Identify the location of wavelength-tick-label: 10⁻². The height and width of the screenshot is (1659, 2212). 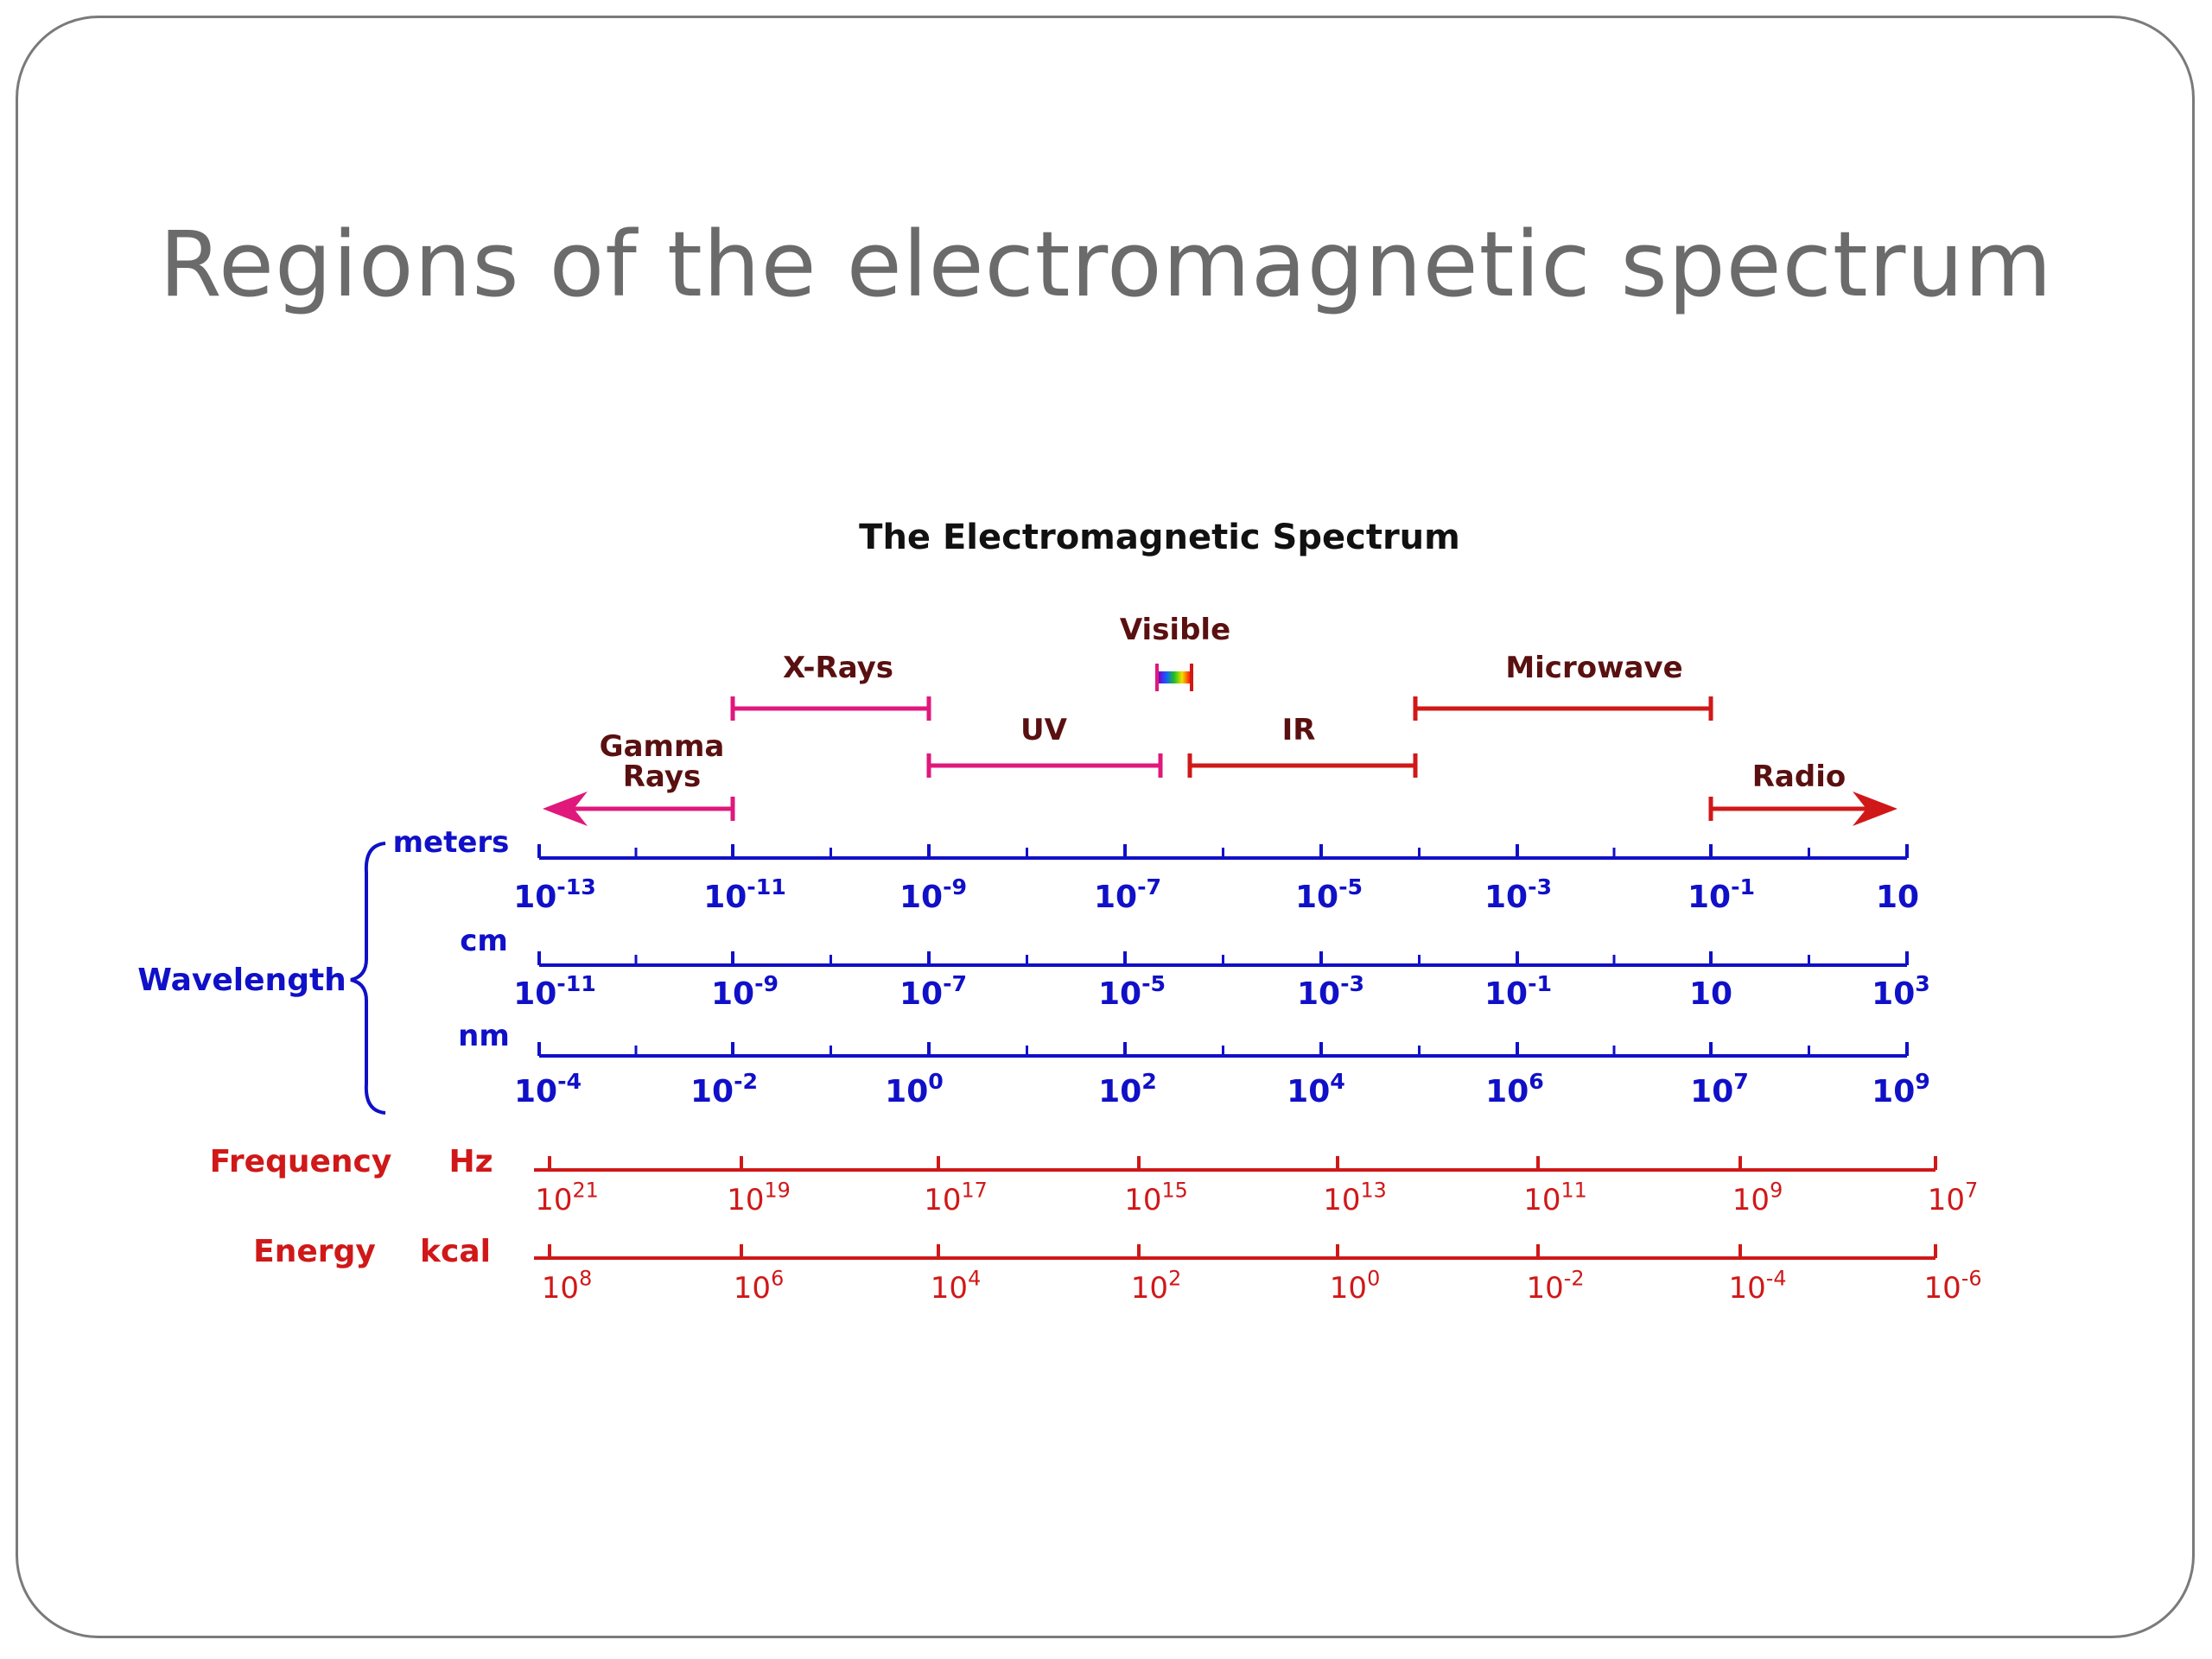
(724, 1089).